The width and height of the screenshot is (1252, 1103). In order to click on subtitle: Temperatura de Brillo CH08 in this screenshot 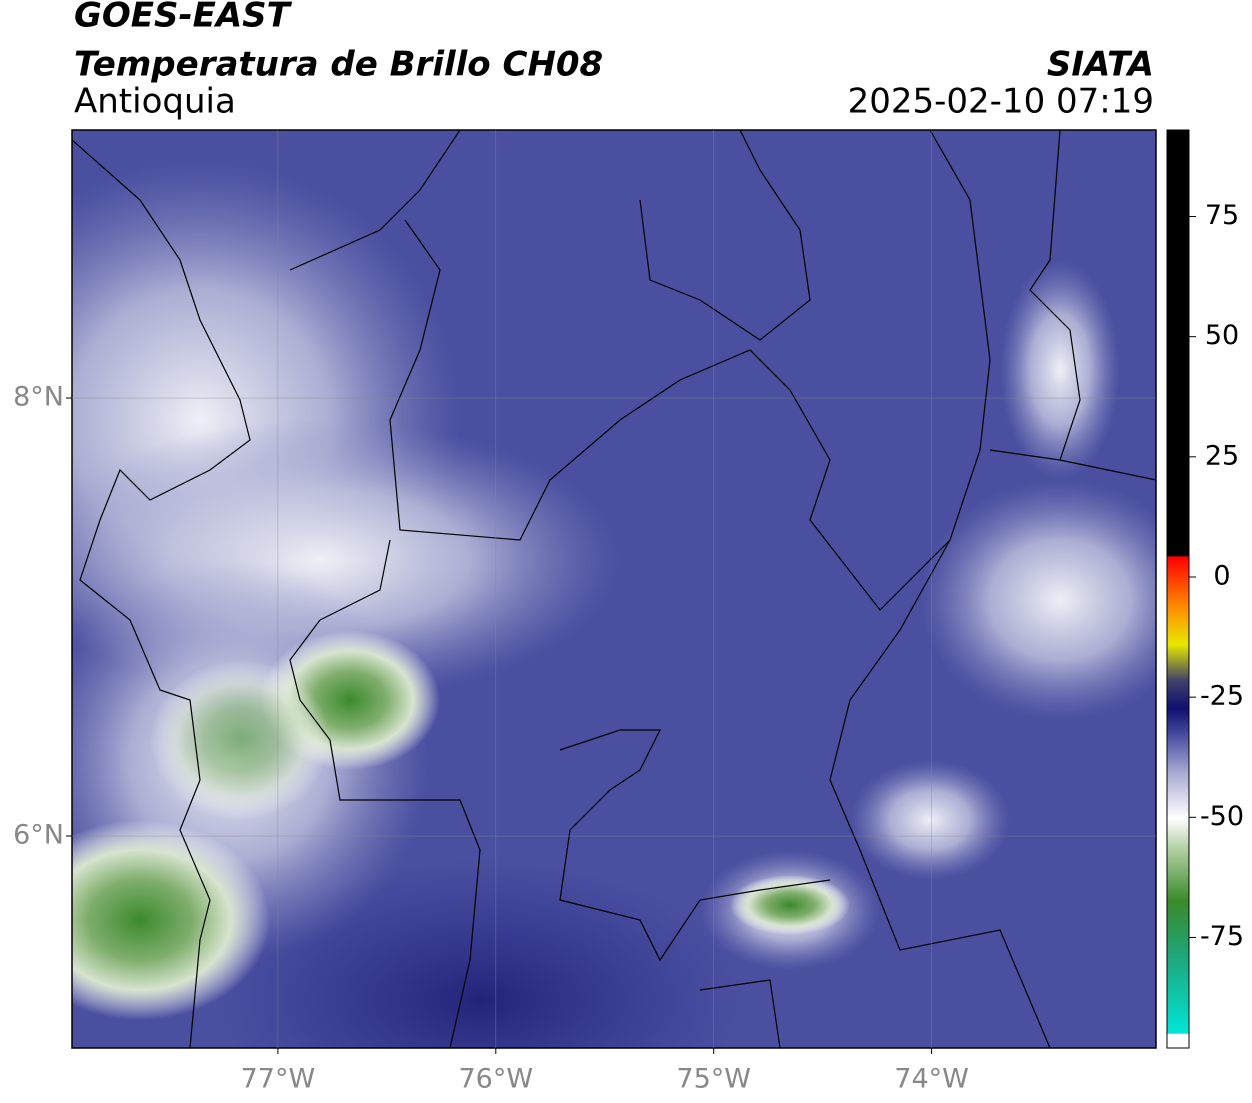, I will do `click(338, 65)`.